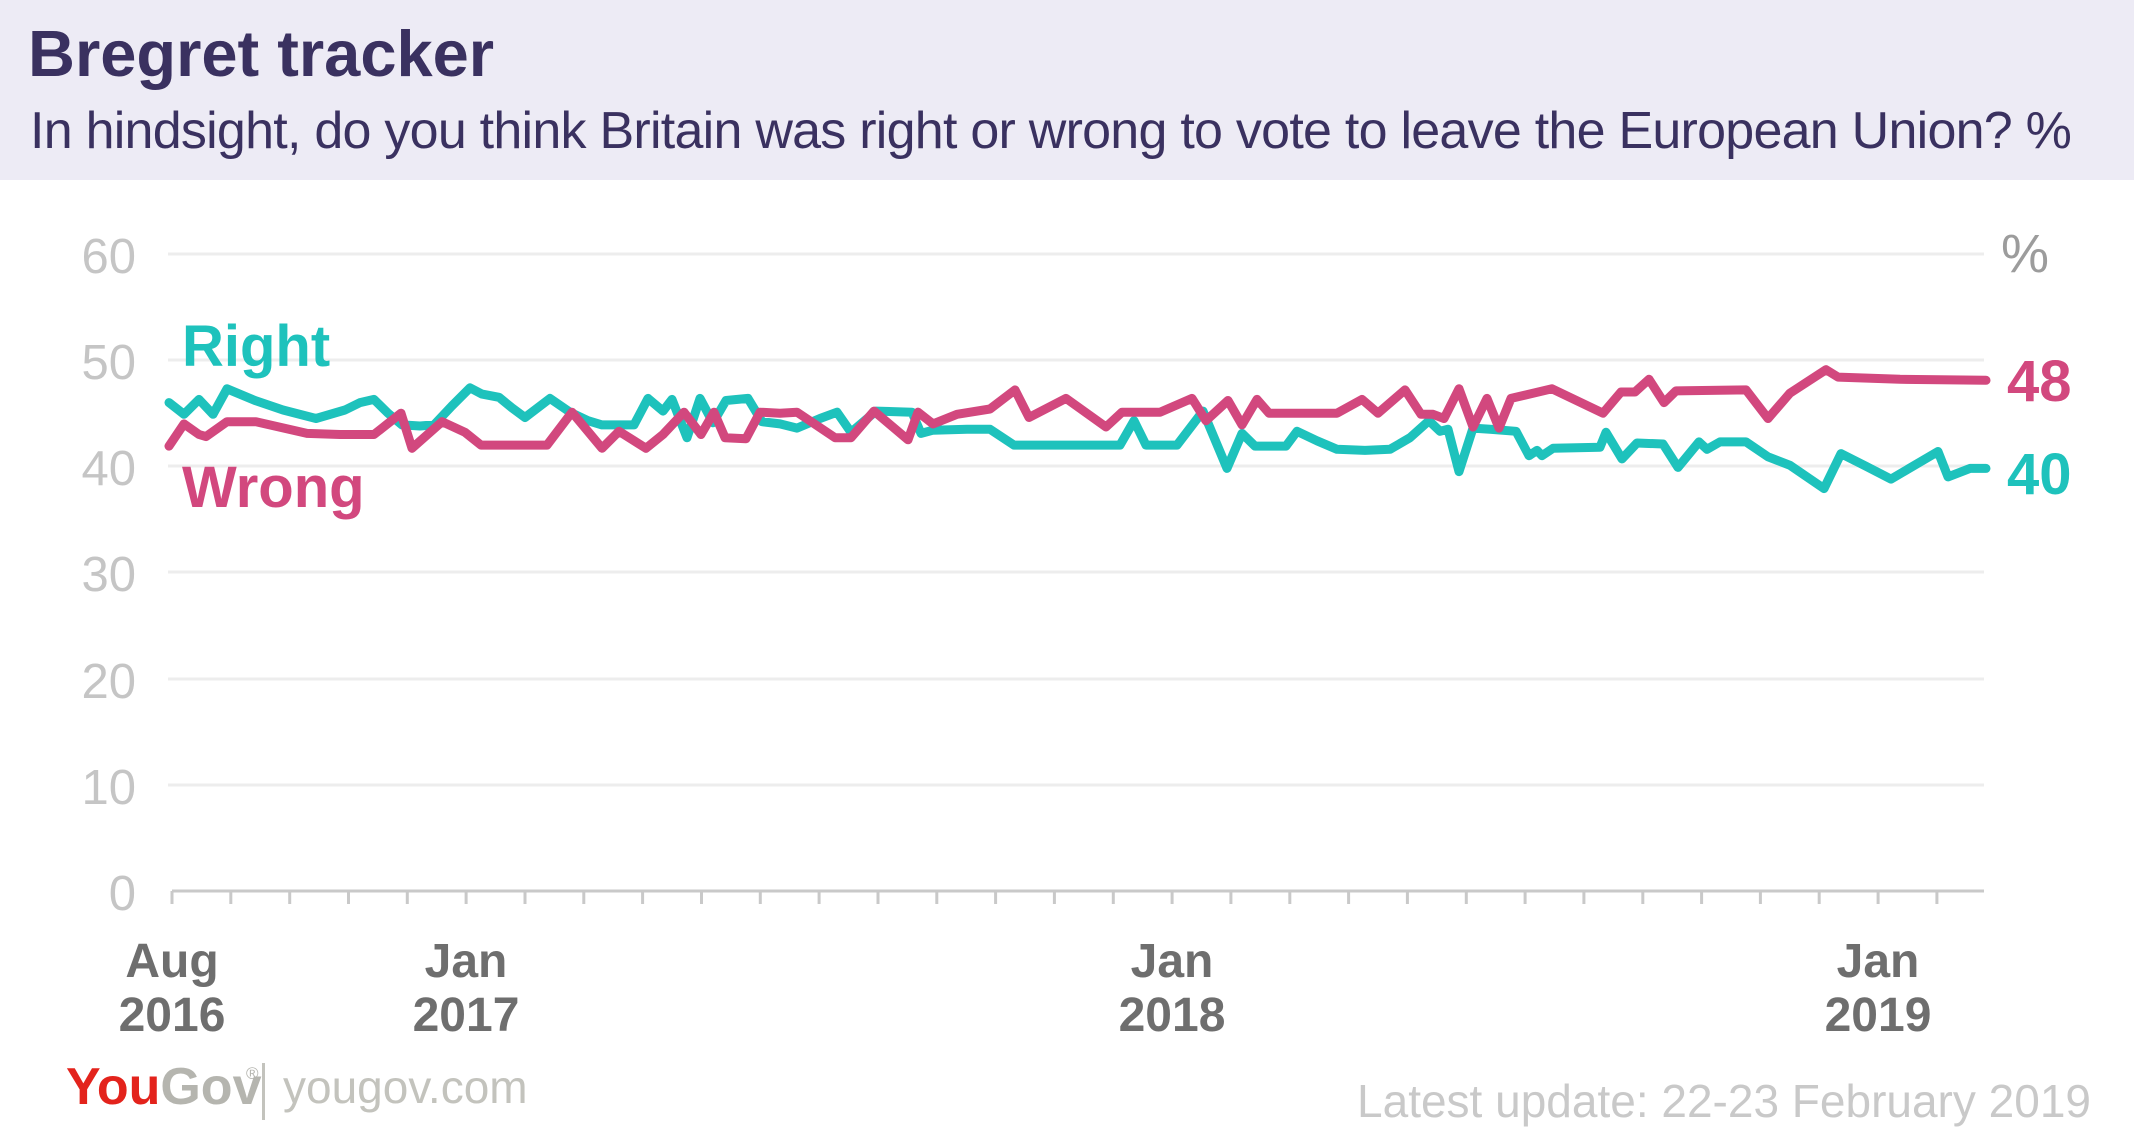  Describe the element at coordinates (2039, 381) in the screenshot. I see `svg-text: 48` at that location.